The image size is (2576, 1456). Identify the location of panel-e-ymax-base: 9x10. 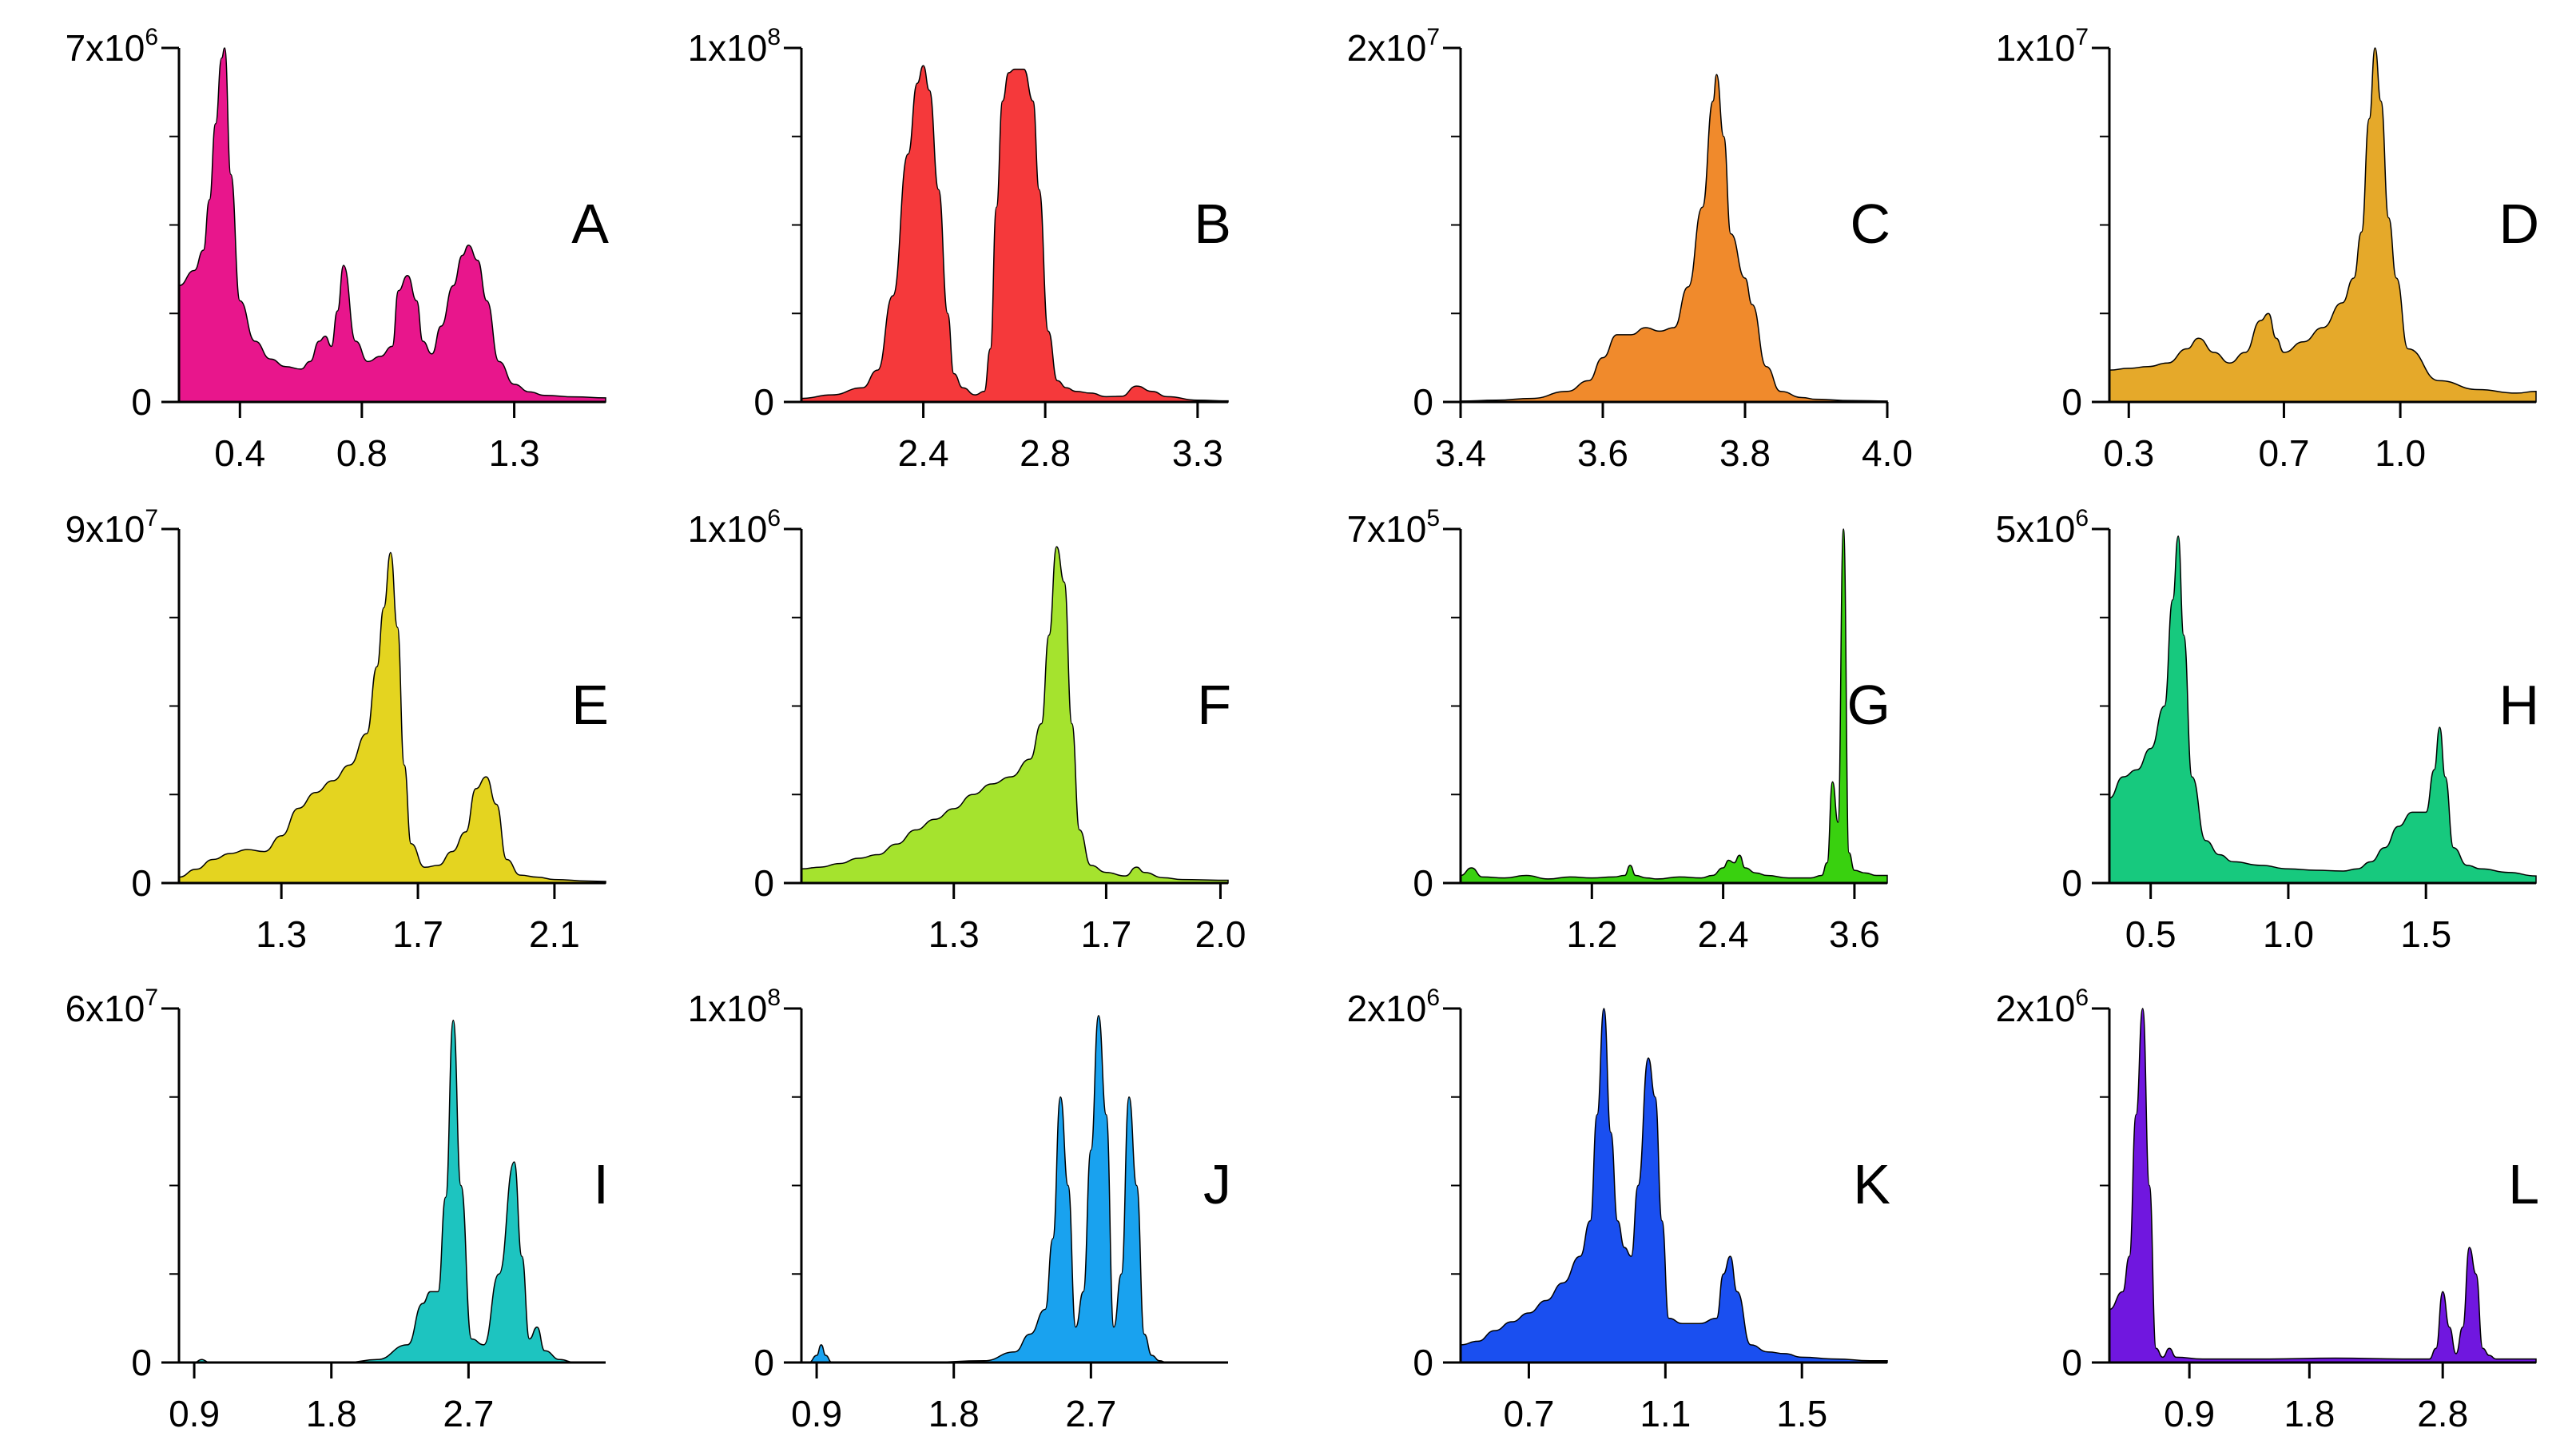
(105, 529).